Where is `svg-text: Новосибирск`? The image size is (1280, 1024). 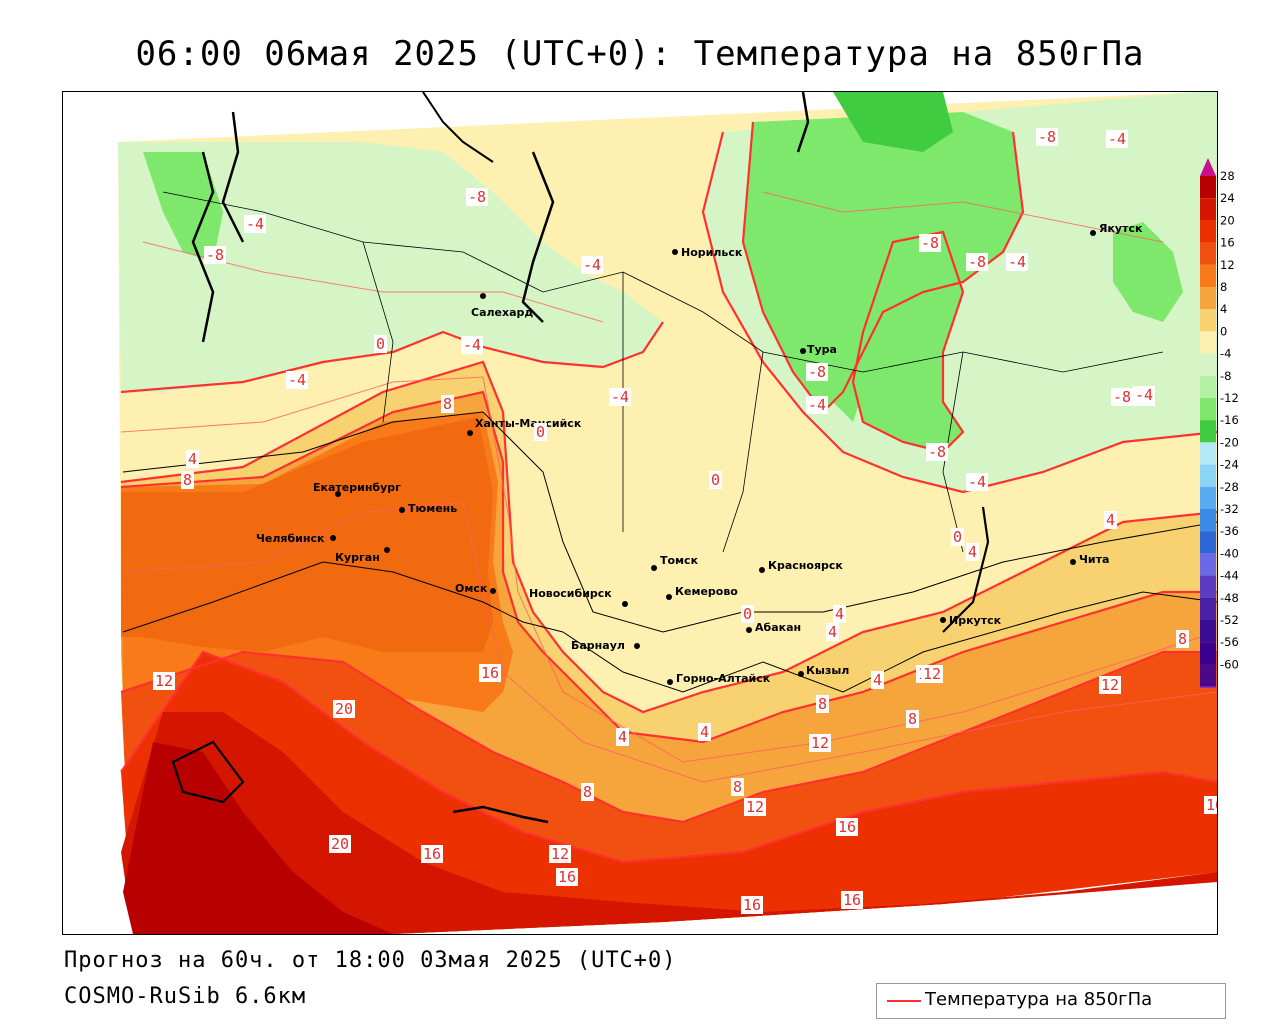 svg-text: Новосибирск is located at coordinates (570, 593).